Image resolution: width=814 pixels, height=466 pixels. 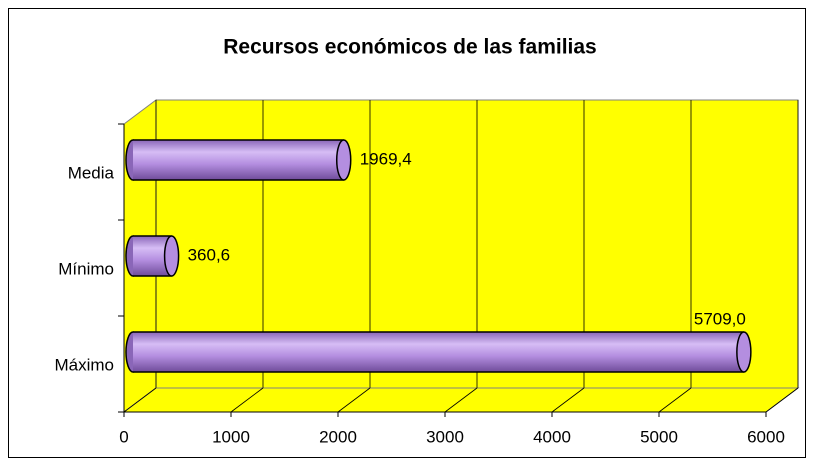 What do you see at coordinates (386, 158) in the screenshot?
I see `data-label: 1969,4` at bounding box center [386, 158].